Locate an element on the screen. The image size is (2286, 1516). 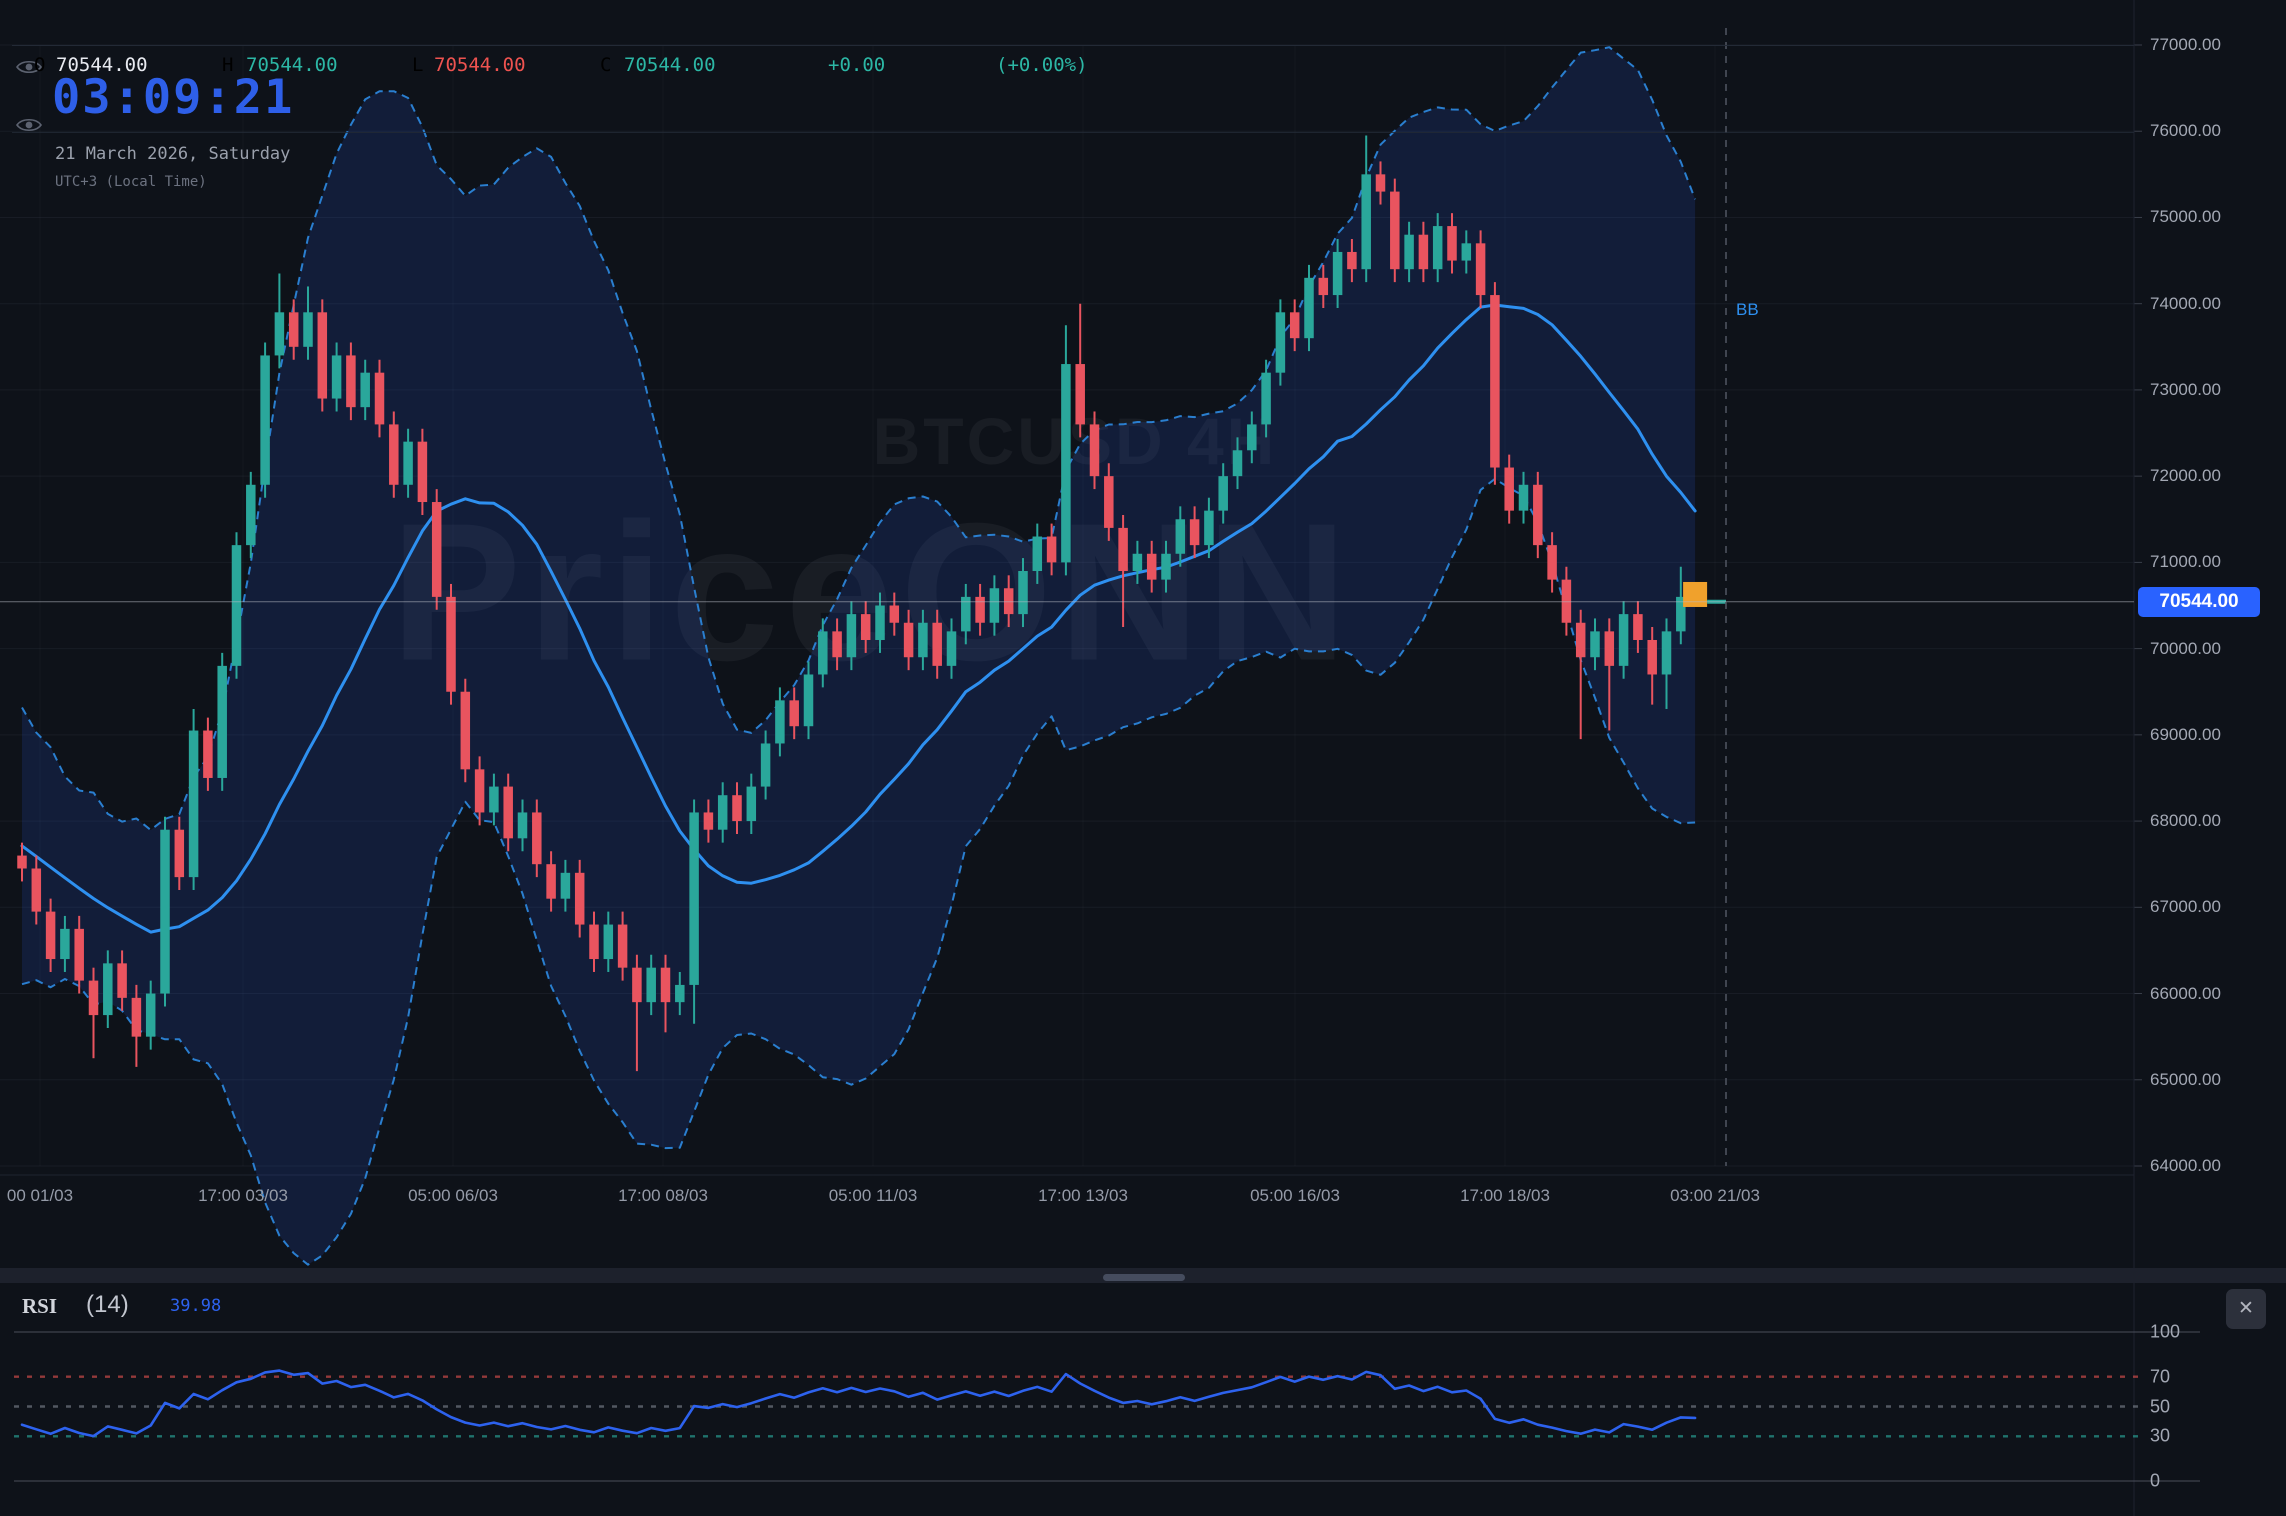
price-axis-label: 71000.00 is located at coordinates (2185, 562).